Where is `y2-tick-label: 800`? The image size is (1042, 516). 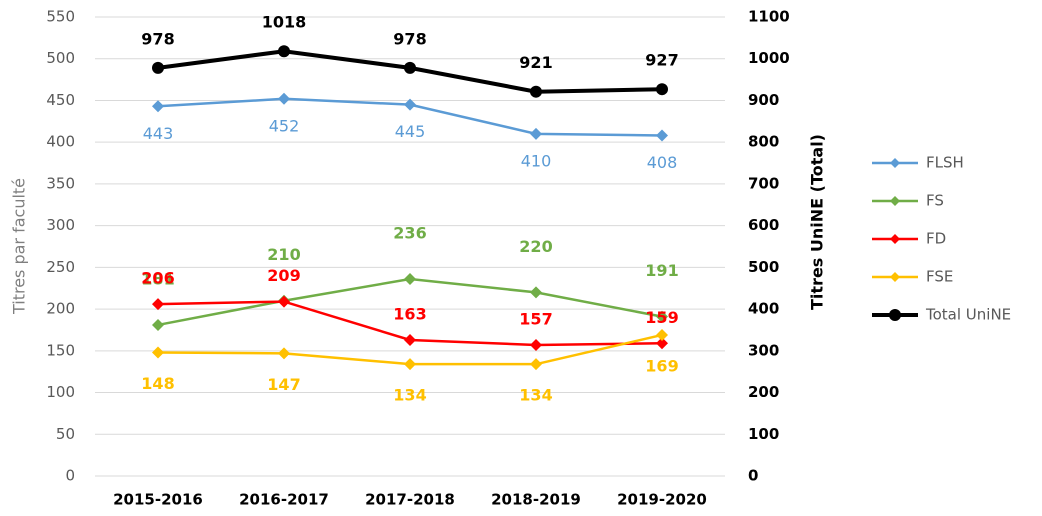
y2-tick-label: 800 is located at coordinates (763, 142).